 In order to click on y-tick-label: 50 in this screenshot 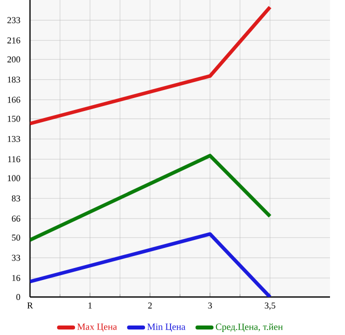, I will do `click(16, 237)`.